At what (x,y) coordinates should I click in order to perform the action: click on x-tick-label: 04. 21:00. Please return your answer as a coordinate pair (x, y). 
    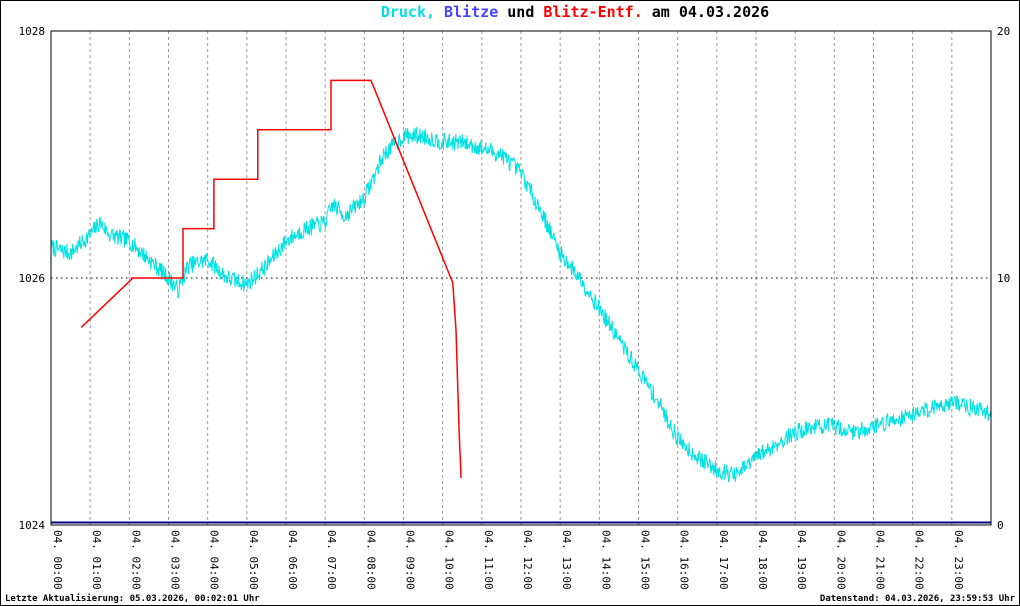
    Looking at the image, I should click on (880, 560).